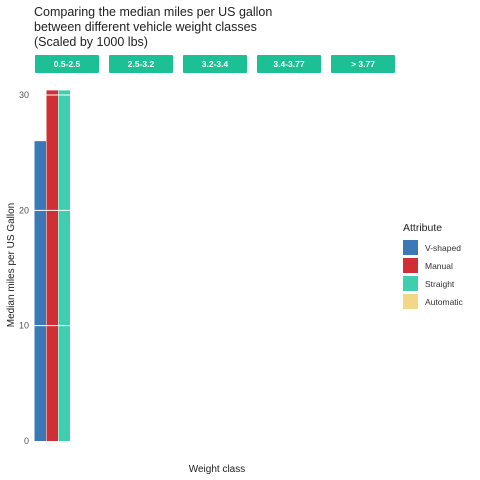 Image resolution: width=480 pixels, height=480 pixels. What do you see at coordinates (11, 265) in the screenshot?
I see `y-axis-label: Median miles per US Gallon` at bounding box center [11, 265].